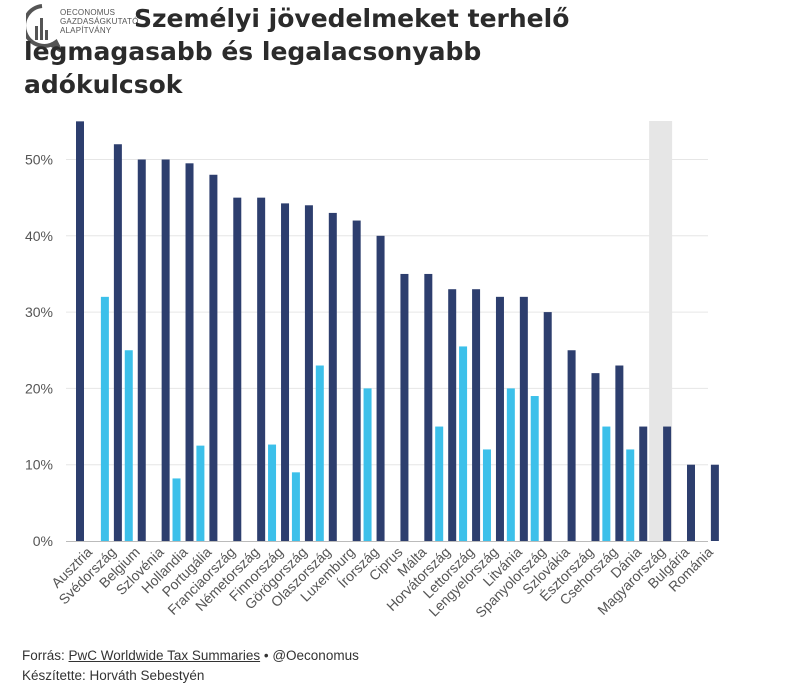 The width and height of the screenshot is (806, 693). I want to click on logo-line-1: OECONOMUS, so click(88, 12).